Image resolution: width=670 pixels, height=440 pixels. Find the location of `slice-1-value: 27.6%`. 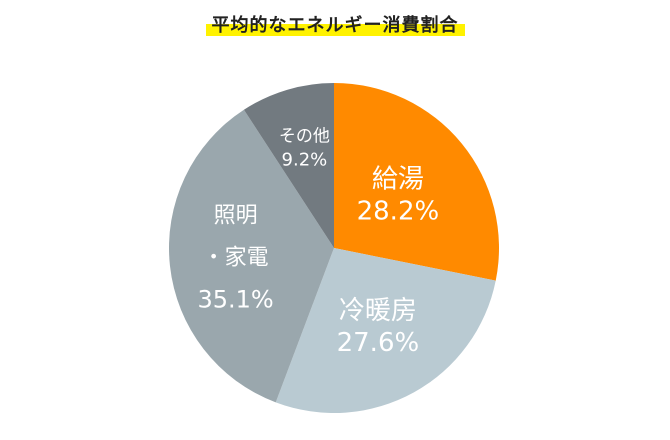

slice-1-value: 27.6% is located at coordinates (378, 343).